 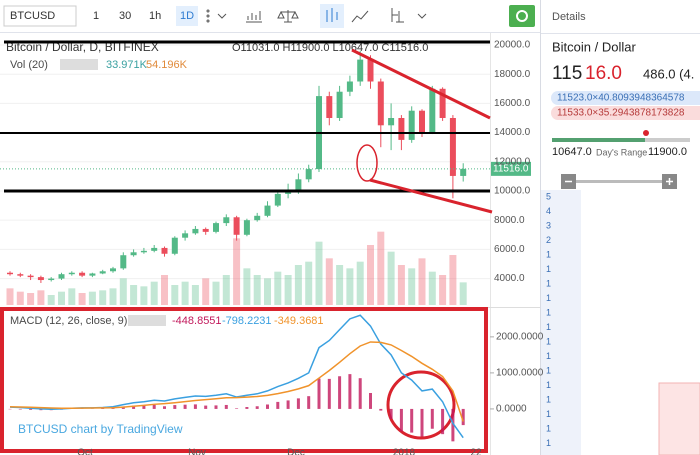 I want to click on macd-line-legend: -798.2231, so click(x=247, y=321).